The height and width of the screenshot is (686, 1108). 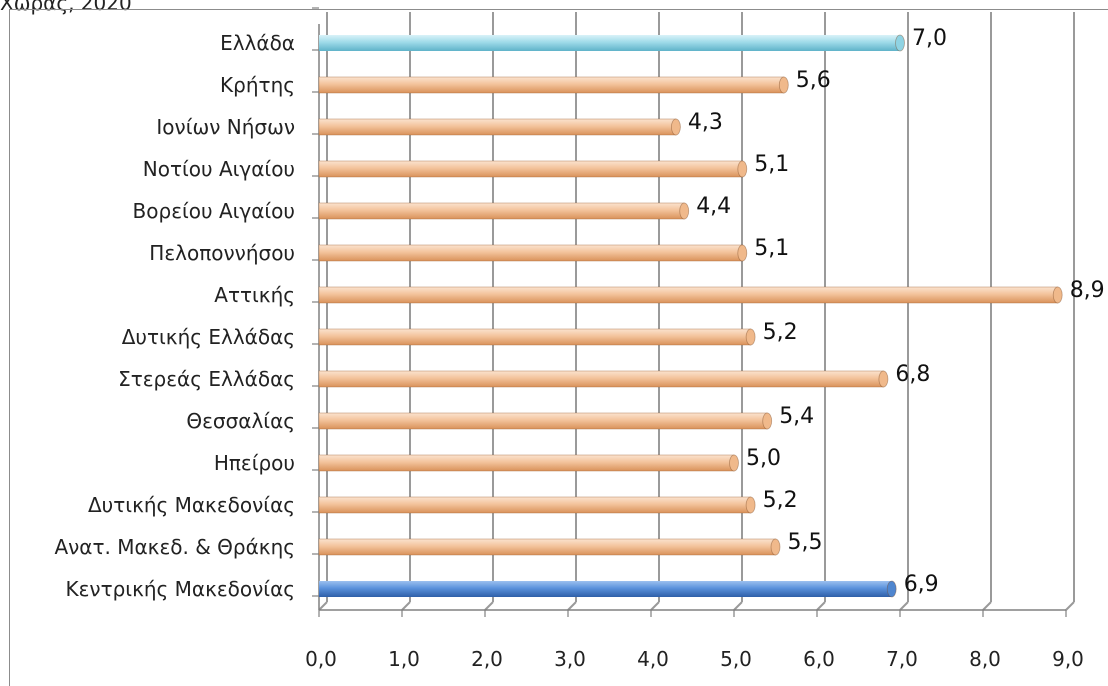 I want to click on category-label: Αττικής, so click(x=254, y=295).